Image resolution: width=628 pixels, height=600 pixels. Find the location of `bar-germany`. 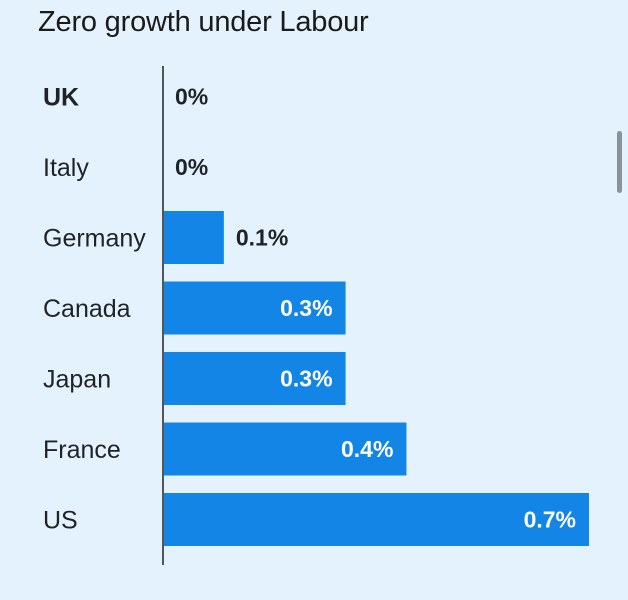

bar-germany is located at coordinates (194, 237).